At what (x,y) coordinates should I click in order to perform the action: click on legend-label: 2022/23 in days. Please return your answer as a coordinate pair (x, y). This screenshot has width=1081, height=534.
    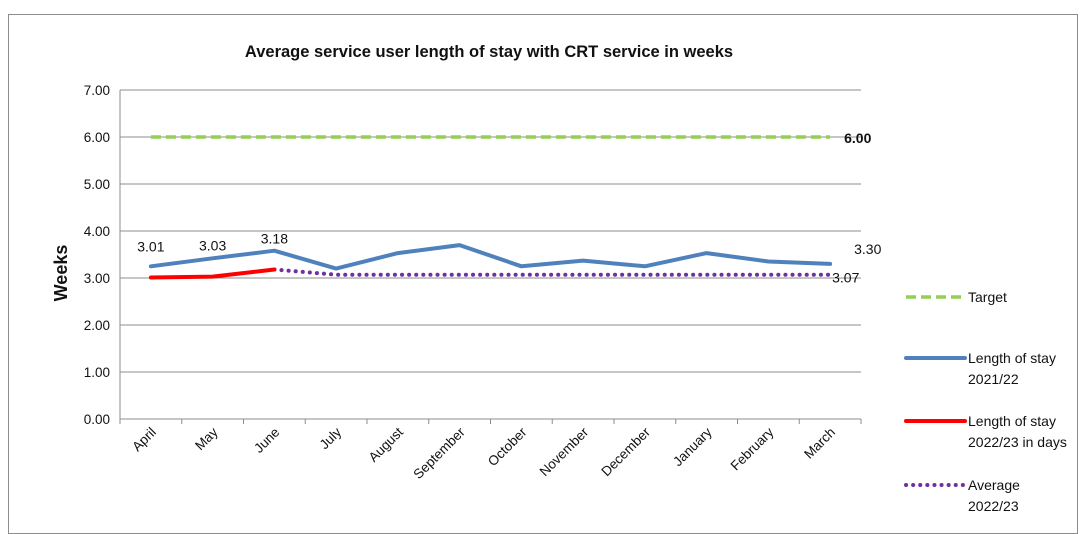
    Looking at the image, I should click on (1017, 442).